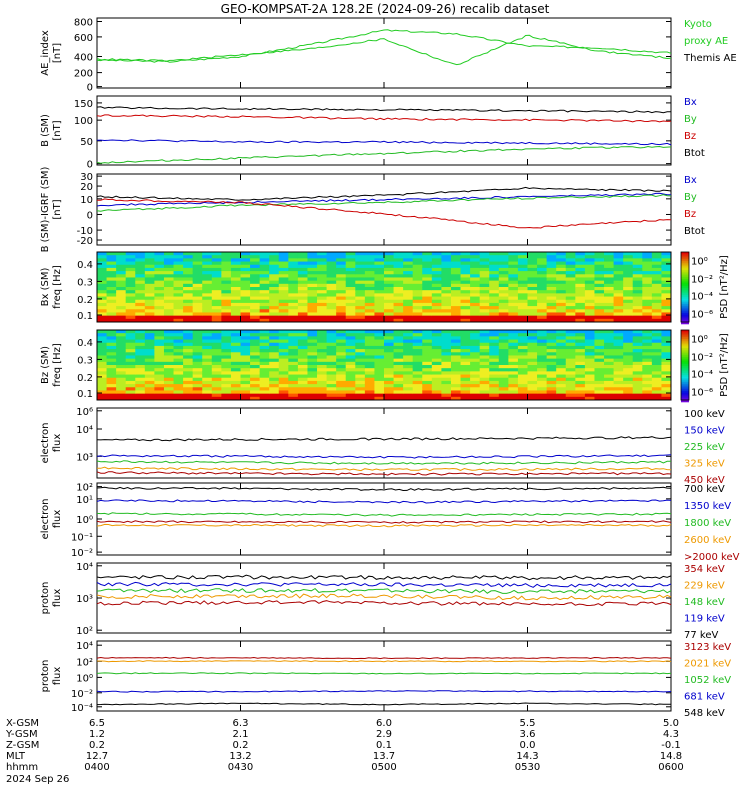 This screenshot has height=800, width=750. What do you see at coordinates (690, 197) in the screenshot?
I see `legend-entry: By` at bounding box center [690, 197].